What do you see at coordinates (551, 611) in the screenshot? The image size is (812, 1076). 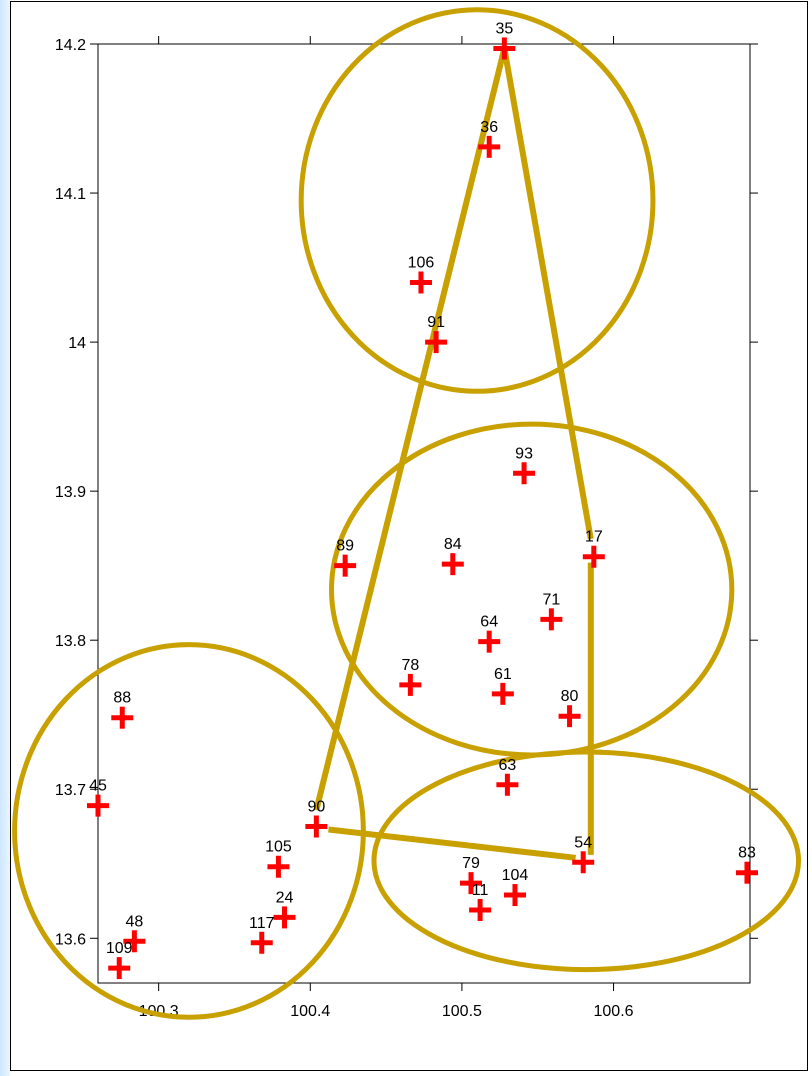 I see `data-point: 71` at bounding box center [551, 611].